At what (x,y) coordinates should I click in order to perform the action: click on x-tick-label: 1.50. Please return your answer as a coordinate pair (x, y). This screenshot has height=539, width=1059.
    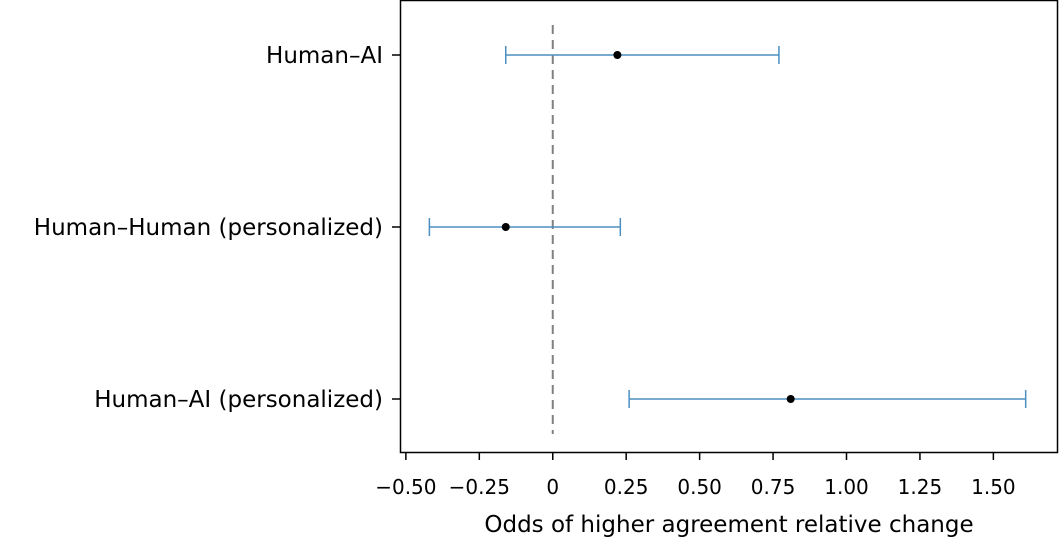
    Looking at the image, I should click on (993, 487).